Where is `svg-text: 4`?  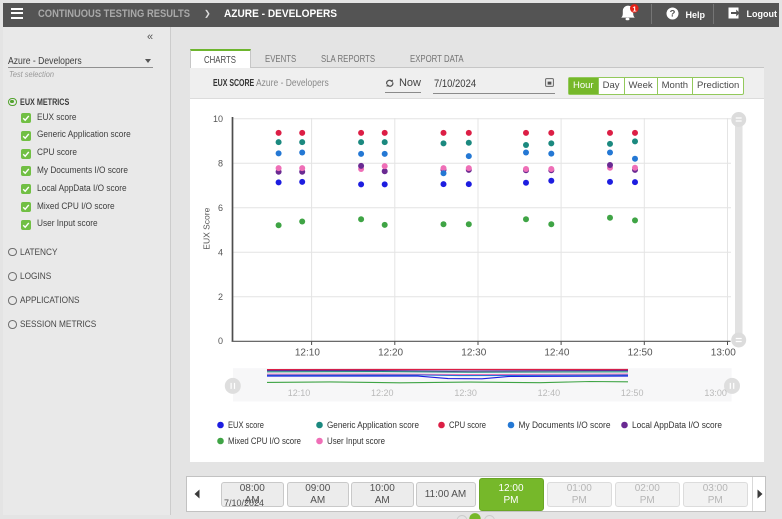
svg-text: 4 is located at coordinates (220, 253).